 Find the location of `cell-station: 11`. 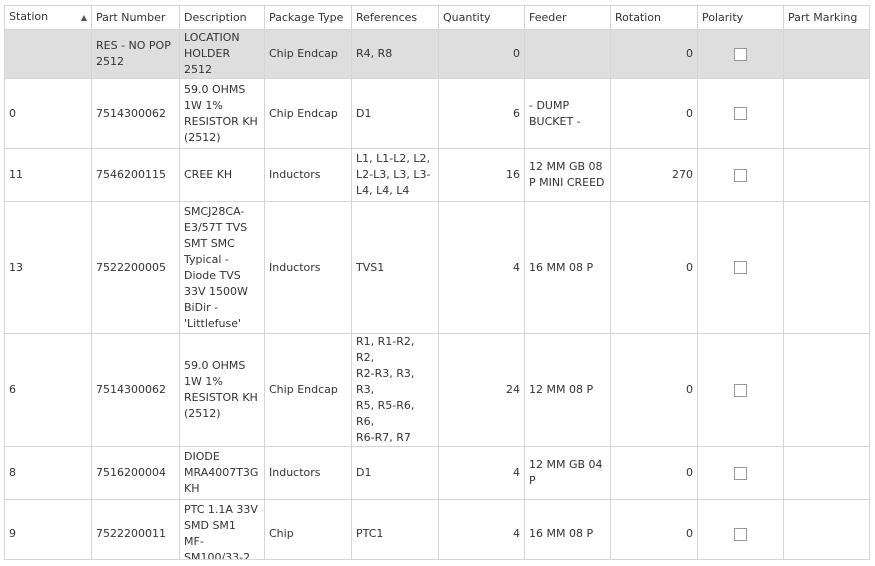

cell-station: 11 is located at coordinates (48, 175).